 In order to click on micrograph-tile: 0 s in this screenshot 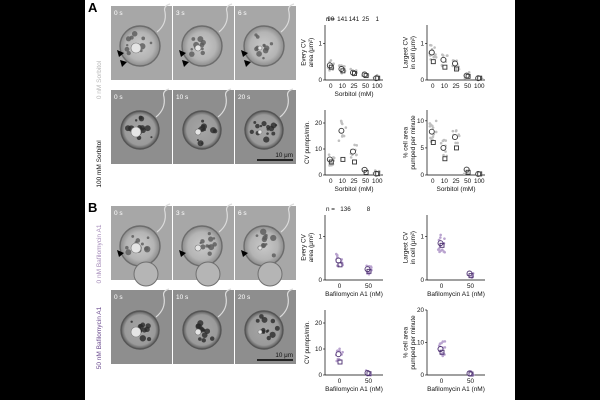, I will do `click(141, 41)`.